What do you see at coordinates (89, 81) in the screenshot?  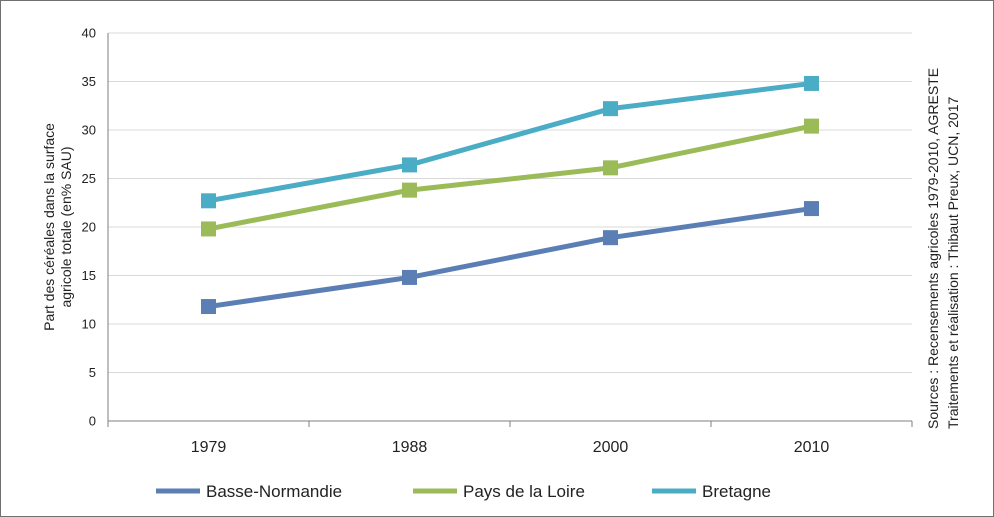 I see `y-tick-label: 35` at bounding box center [89, 81].